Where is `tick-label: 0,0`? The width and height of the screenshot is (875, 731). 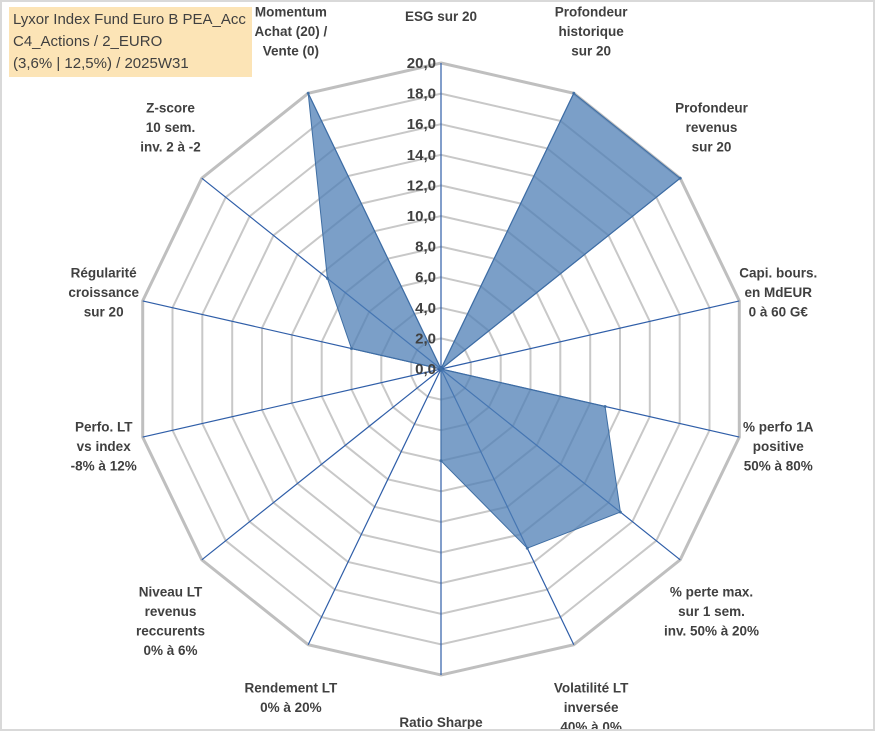
tick-label: 0,0 is located at coordinates (425, 369).